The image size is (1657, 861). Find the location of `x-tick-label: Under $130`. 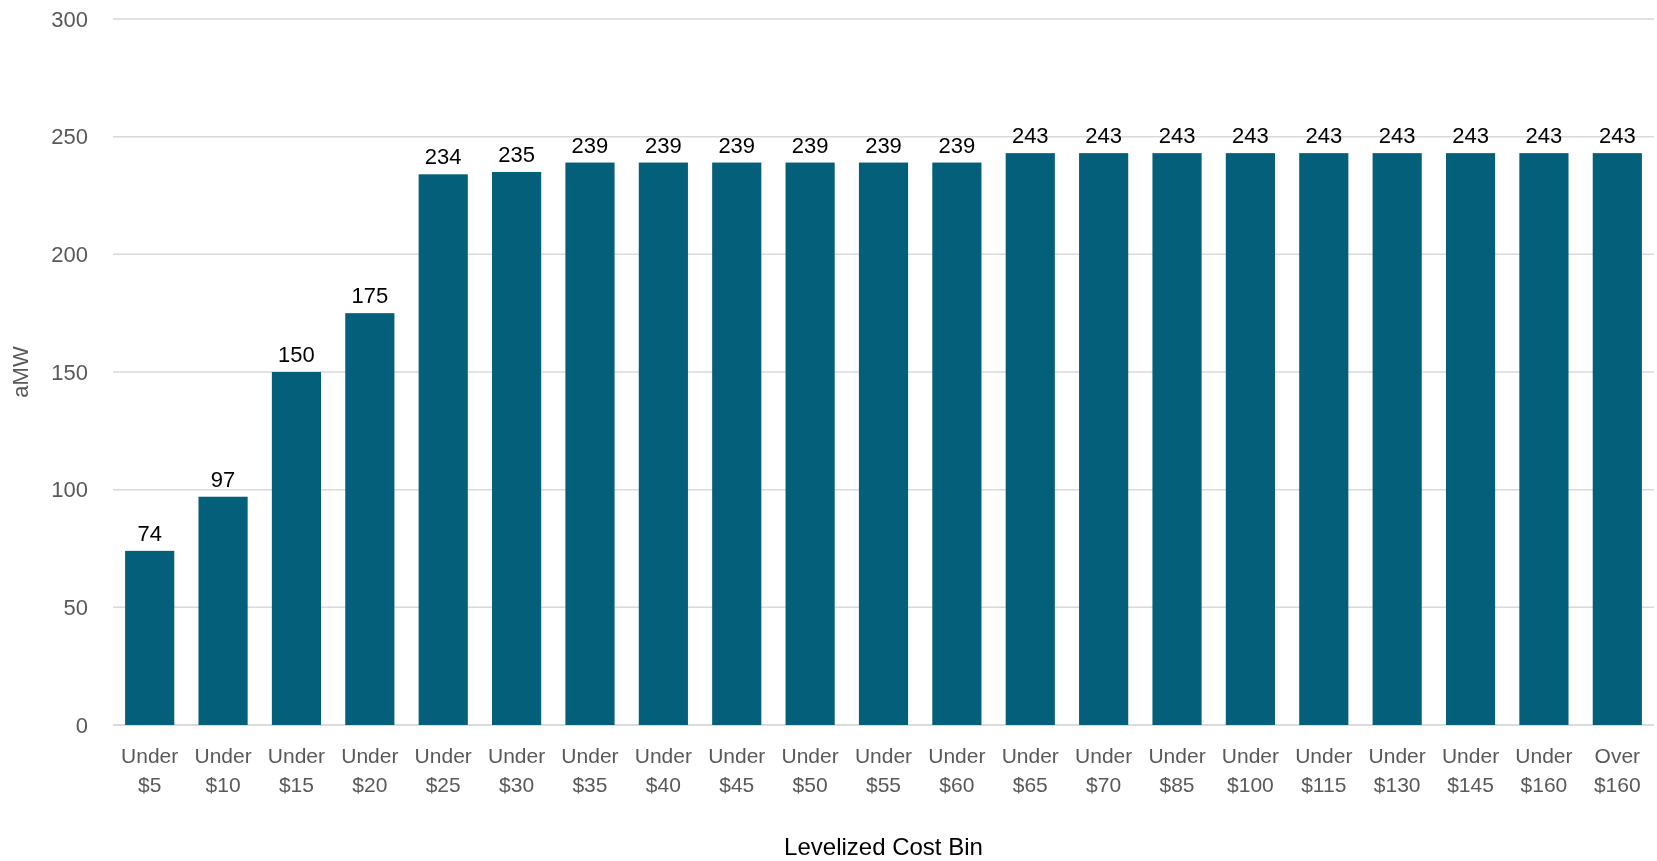

x-tick-label: Under $130 is located at coordinates (1397, 770).